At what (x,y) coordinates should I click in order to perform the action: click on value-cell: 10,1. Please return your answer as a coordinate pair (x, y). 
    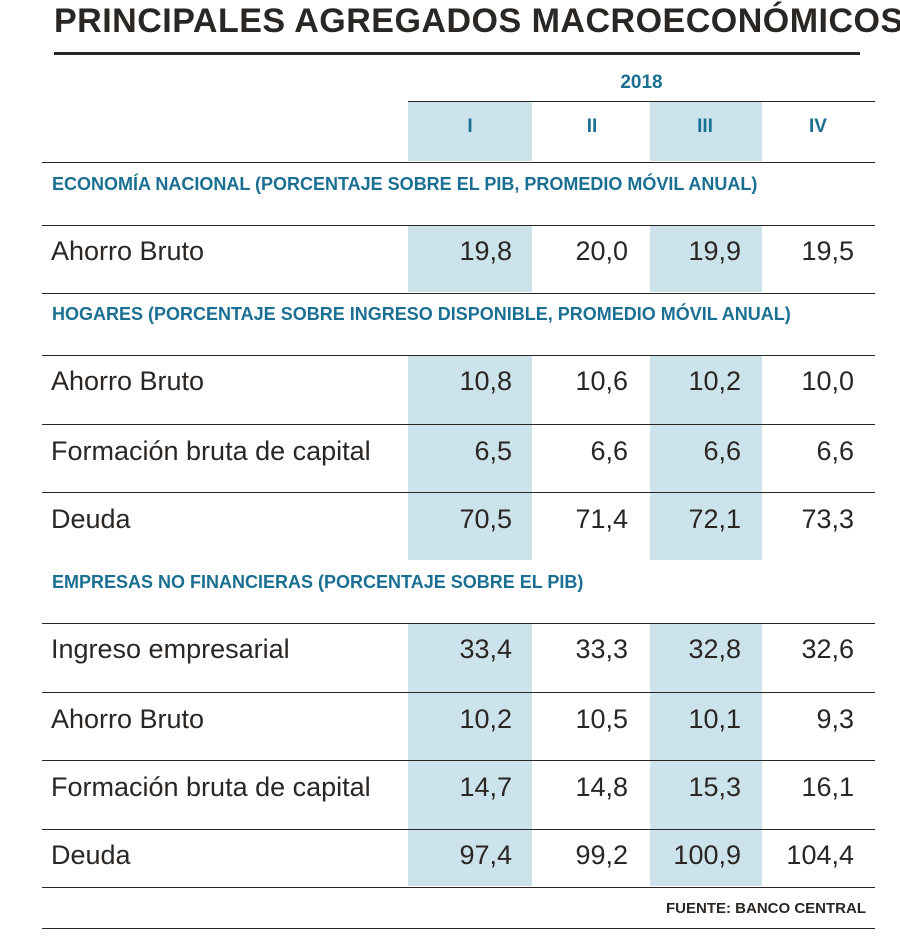
    Looking at the image, I should click on (714, 719).